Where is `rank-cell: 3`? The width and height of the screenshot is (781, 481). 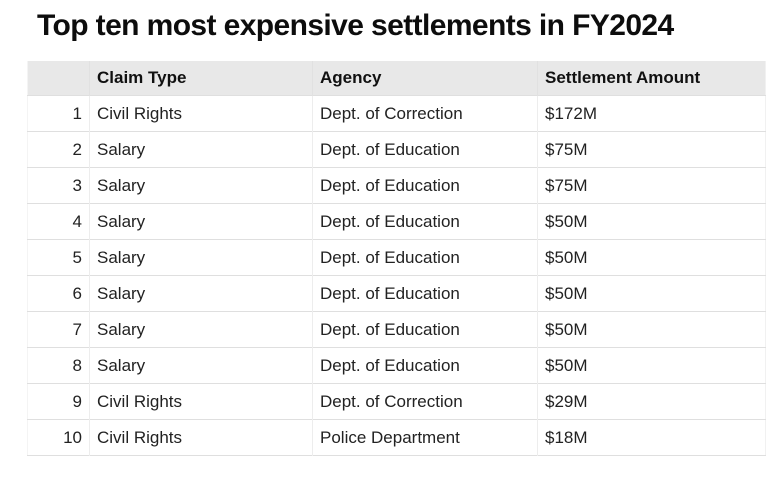
rank-cell: 3 is located at coordinates (58, 184).